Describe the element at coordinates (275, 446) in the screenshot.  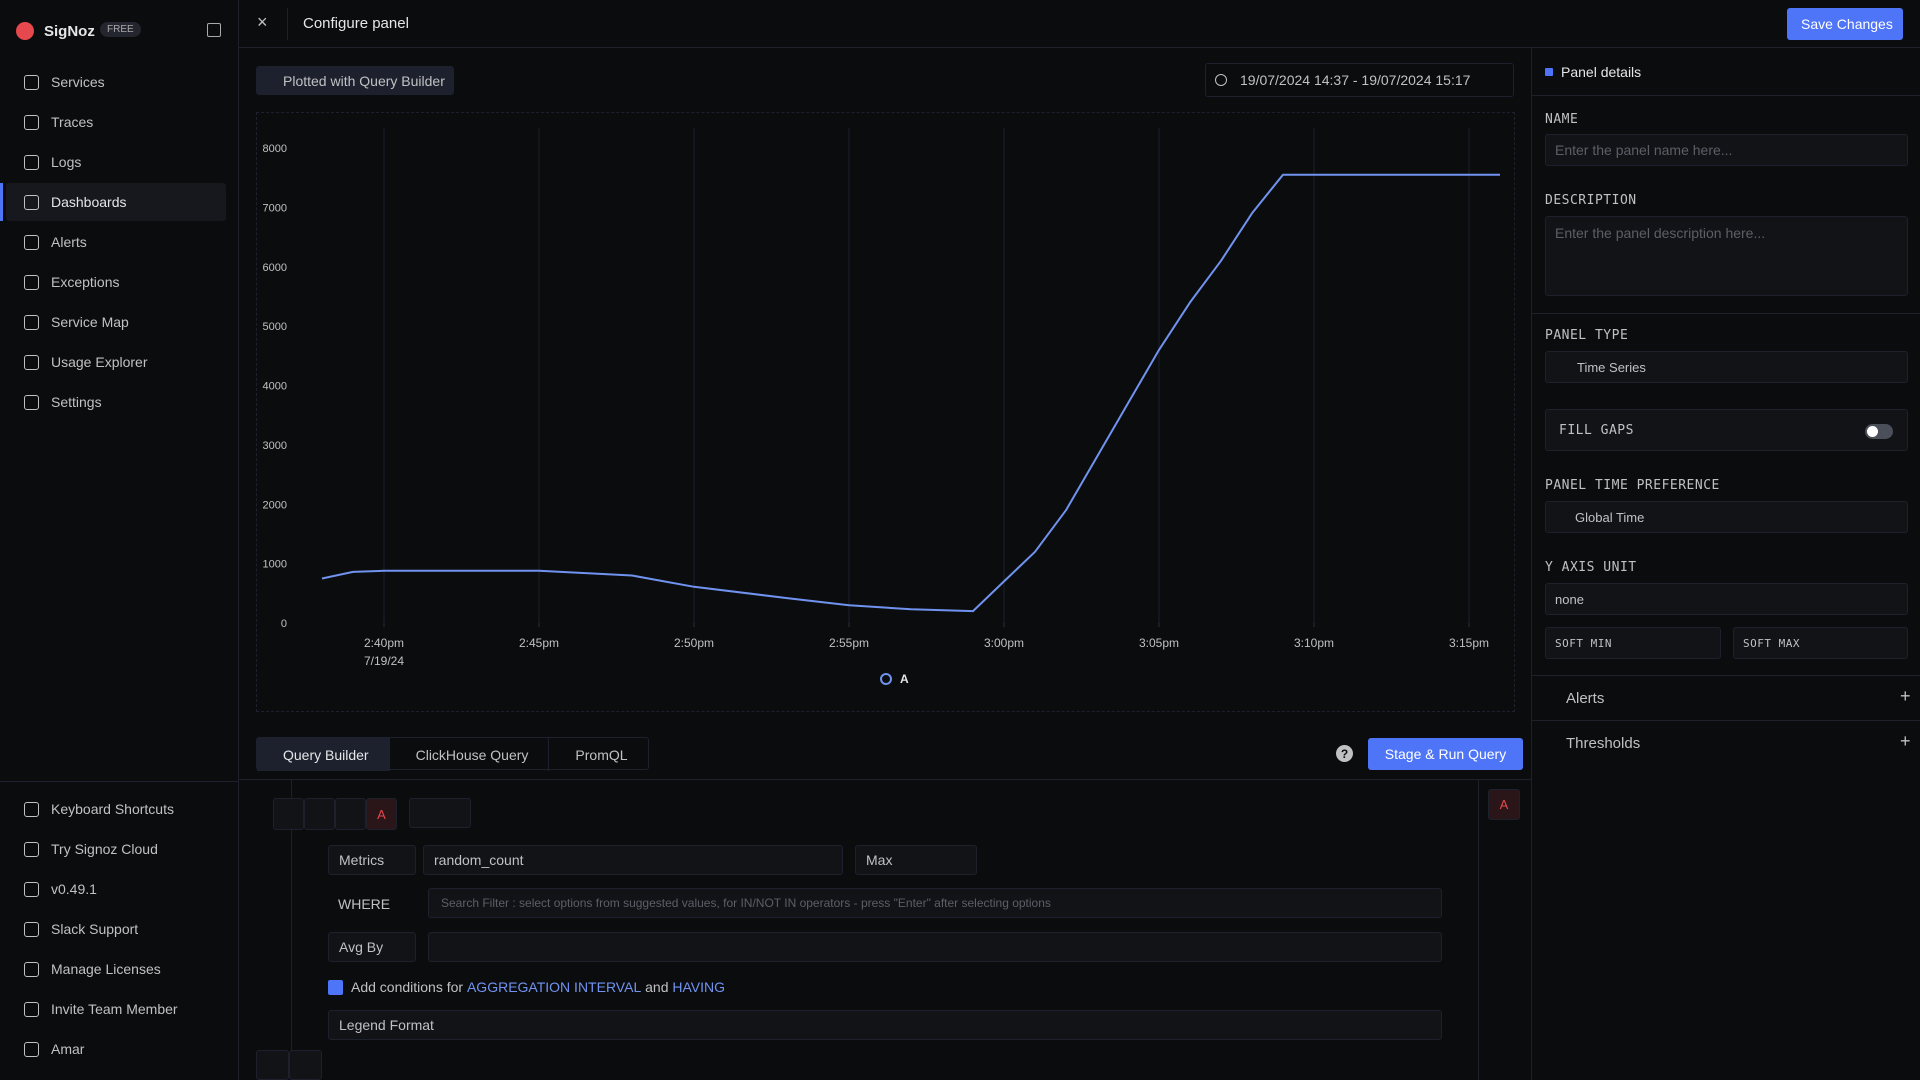
I see `y-tick-label: 3000` at that location.